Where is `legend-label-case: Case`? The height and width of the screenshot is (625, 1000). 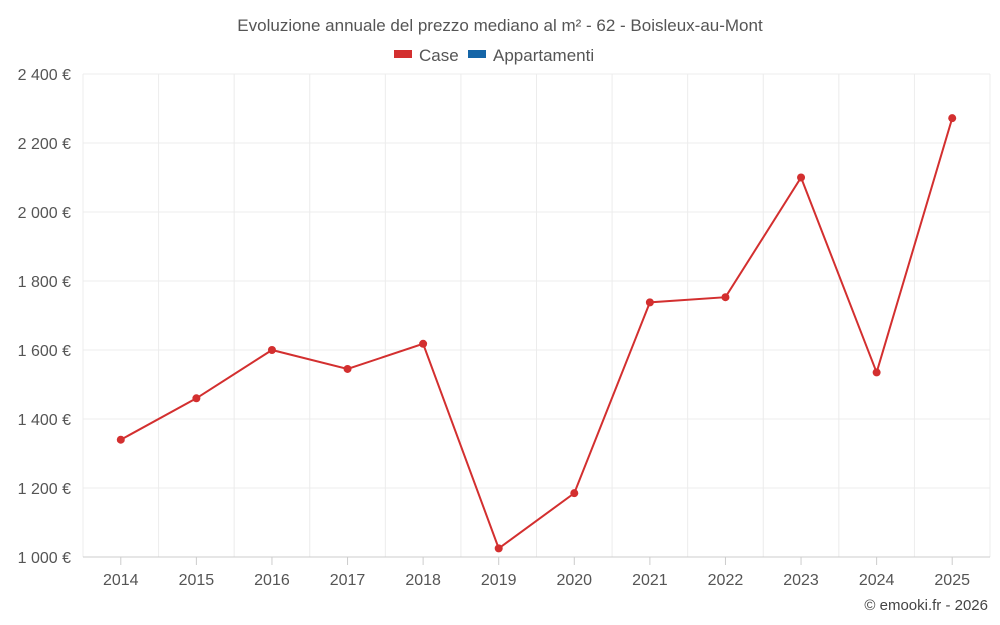 legend-label-case: Case is located at coordinates (439, 55).